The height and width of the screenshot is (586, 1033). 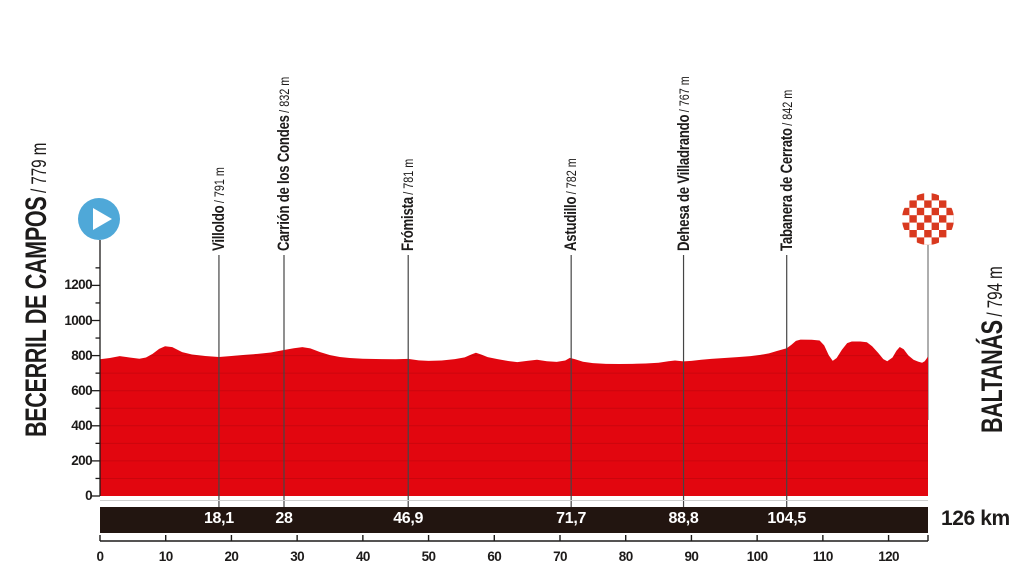 What do you see at coordinates (428, 556) in the screenshot?
I see `x-axis-tick-label: 50` at bounding box center [428, 556].